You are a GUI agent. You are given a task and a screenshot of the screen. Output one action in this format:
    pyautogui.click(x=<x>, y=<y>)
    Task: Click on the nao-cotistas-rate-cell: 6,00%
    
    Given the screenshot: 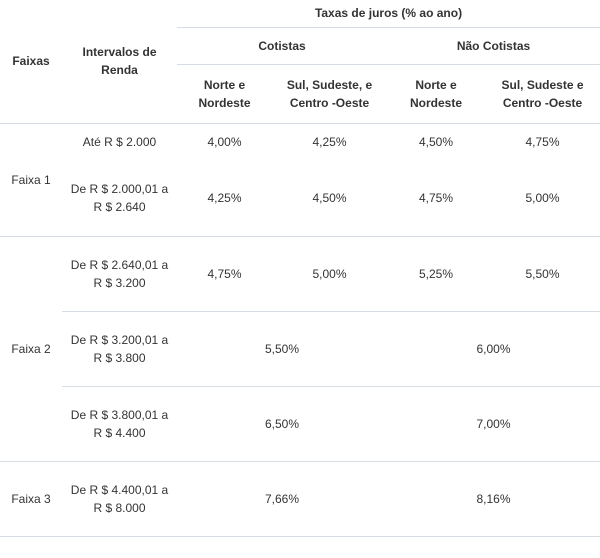 What is the action you would take?
    pyautogui.click(x=493, y=349)
    